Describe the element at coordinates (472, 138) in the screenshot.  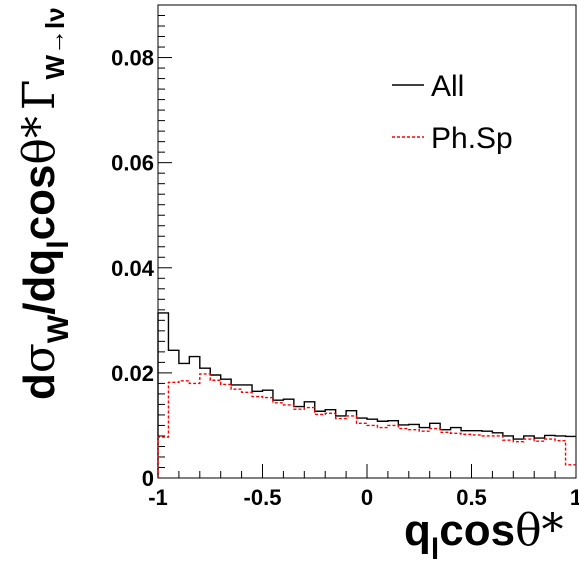
I see `legend-label-ph-sp: Ph.Sp` at that location.